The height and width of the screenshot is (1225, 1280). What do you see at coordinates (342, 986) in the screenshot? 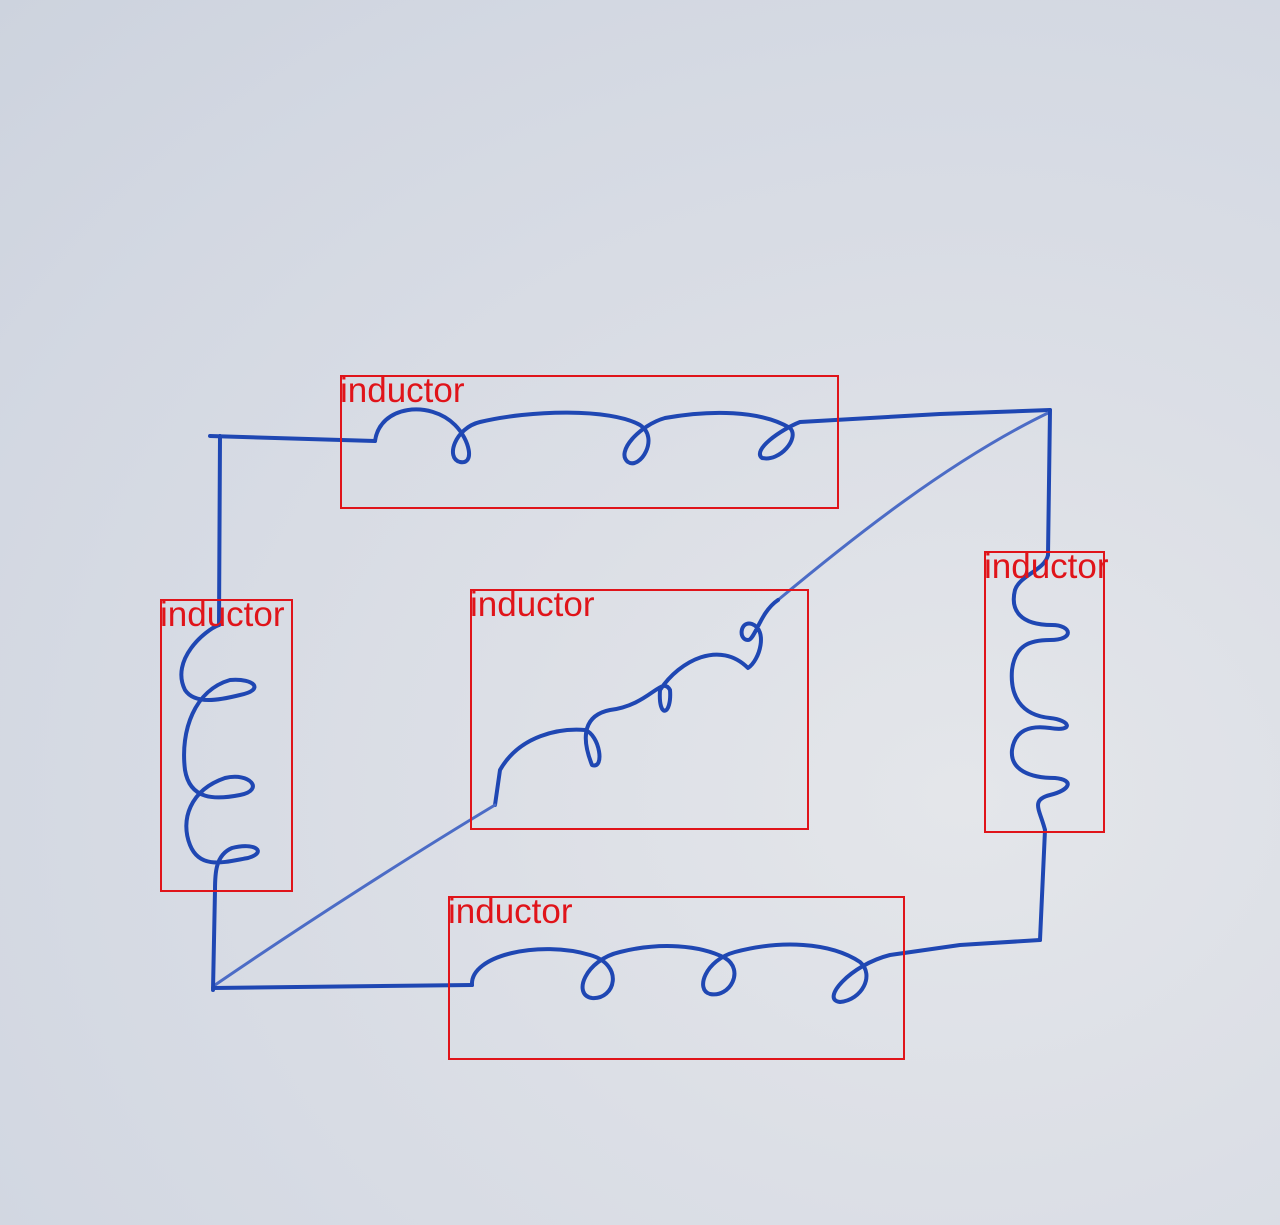
I see `wire-bottom-left` at bounding box center [342, 986].